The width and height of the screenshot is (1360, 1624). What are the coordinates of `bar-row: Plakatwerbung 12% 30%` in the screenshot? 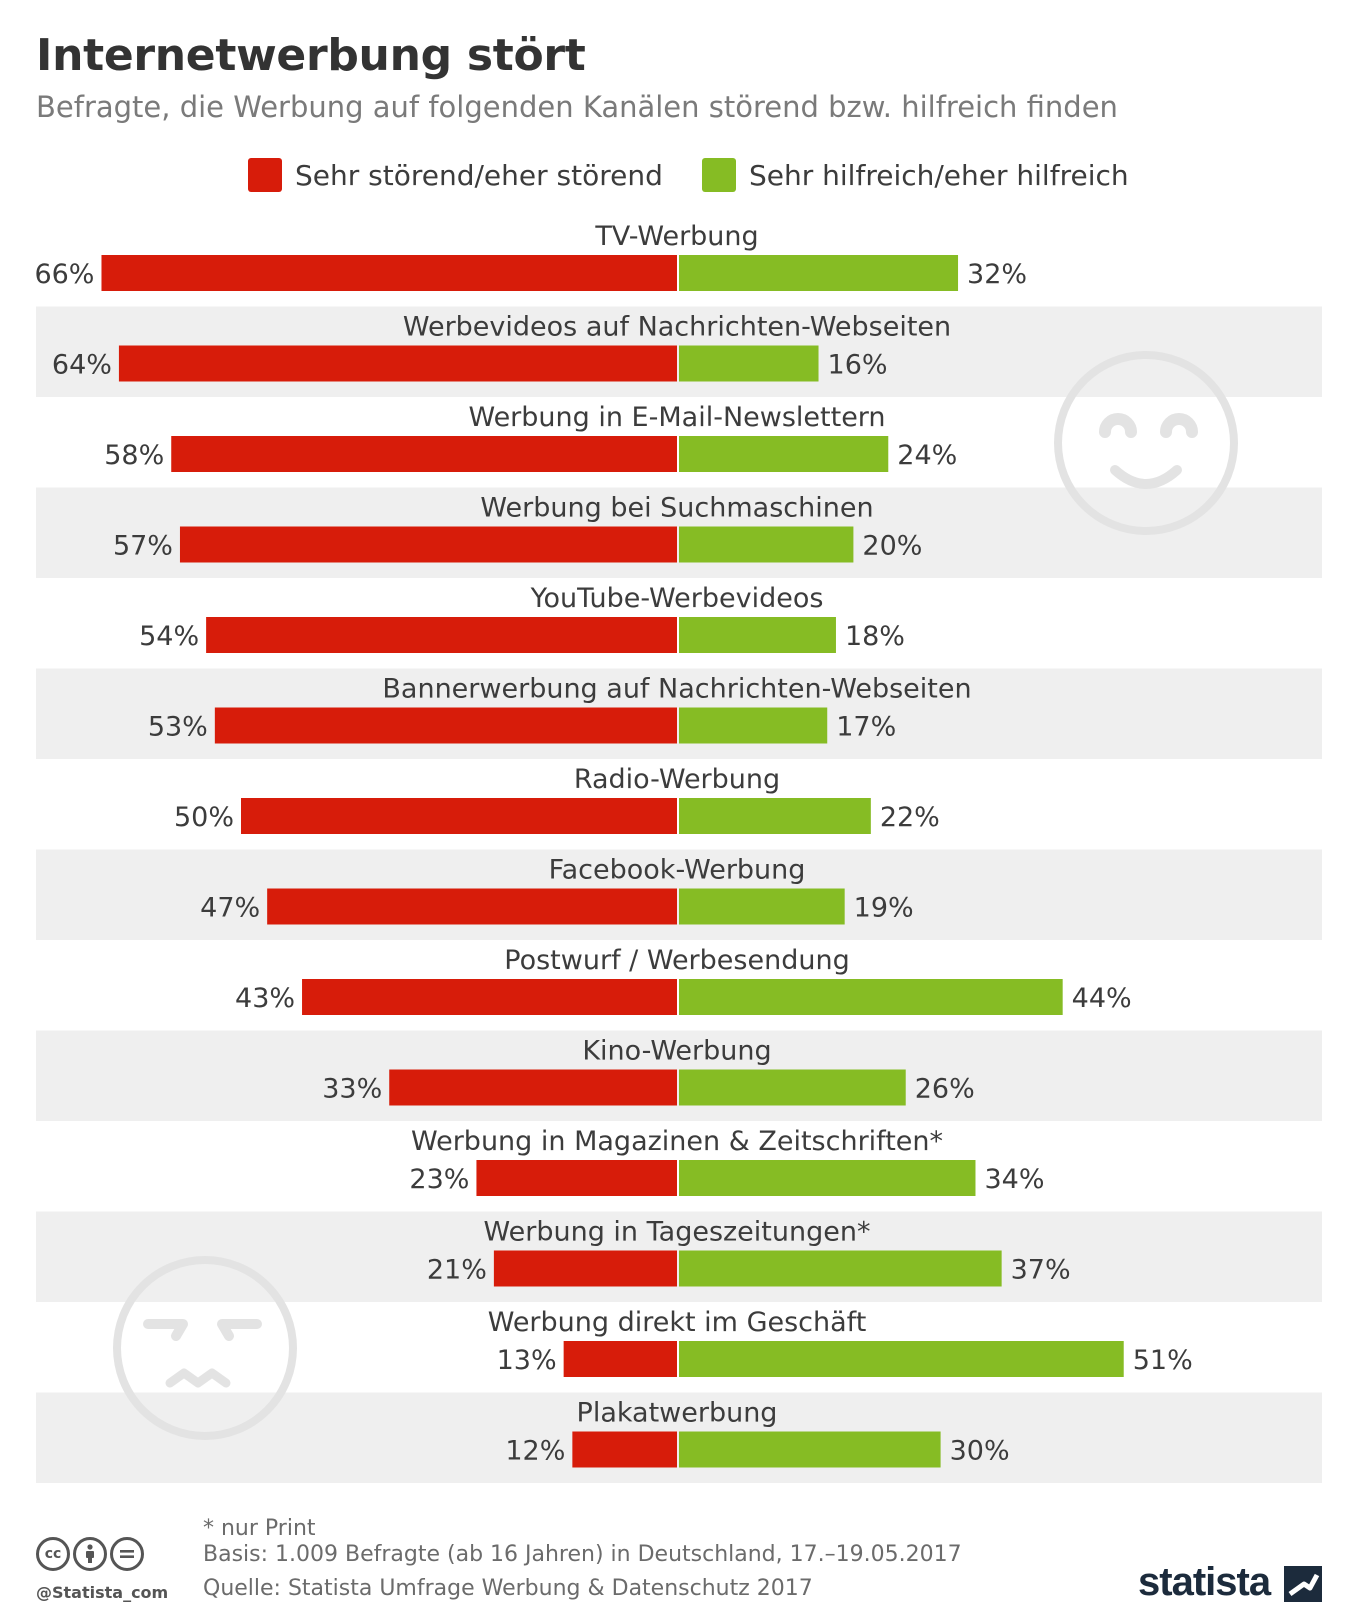 It's located at (757, 1433).